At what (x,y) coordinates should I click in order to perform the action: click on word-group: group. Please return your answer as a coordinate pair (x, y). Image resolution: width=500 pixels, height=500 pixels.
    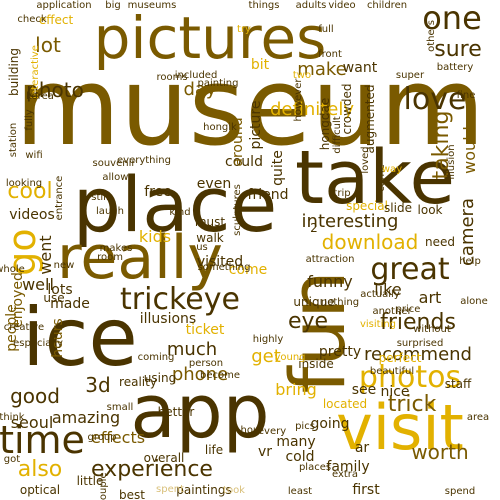
    Looking at the image, I should click on (102, 437).